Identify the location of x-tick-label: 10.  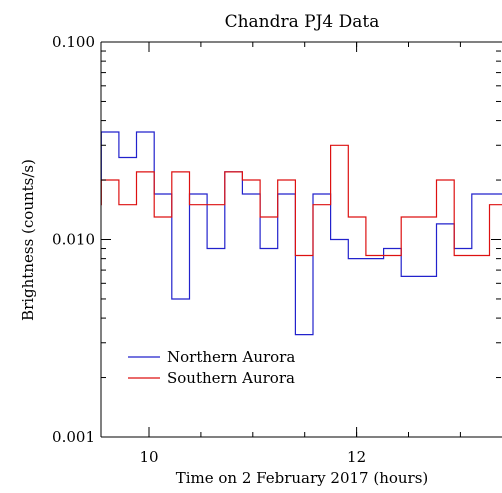
(148, 457).